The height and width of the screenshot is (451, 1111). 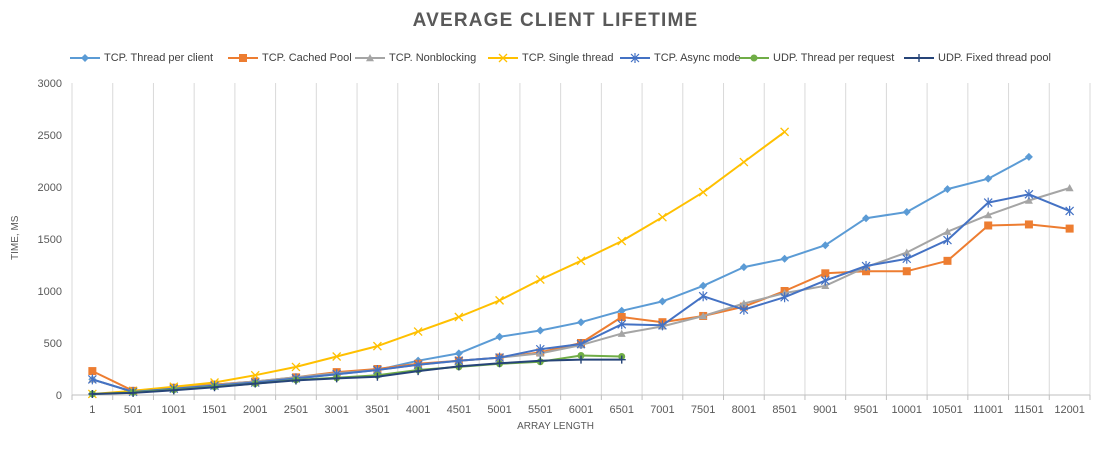 I want to click on x-tick-label: 501, so click(x=133, y=410).